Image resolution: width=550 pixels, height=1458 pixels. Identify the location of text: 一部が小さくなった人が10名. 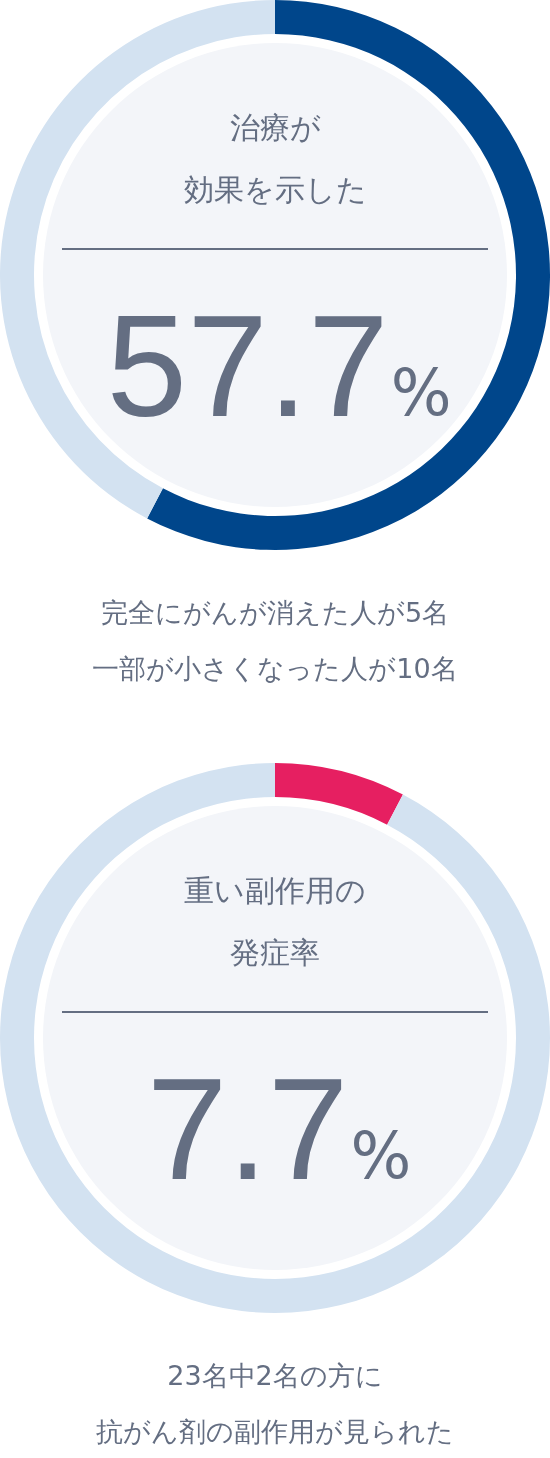
(275, 668).